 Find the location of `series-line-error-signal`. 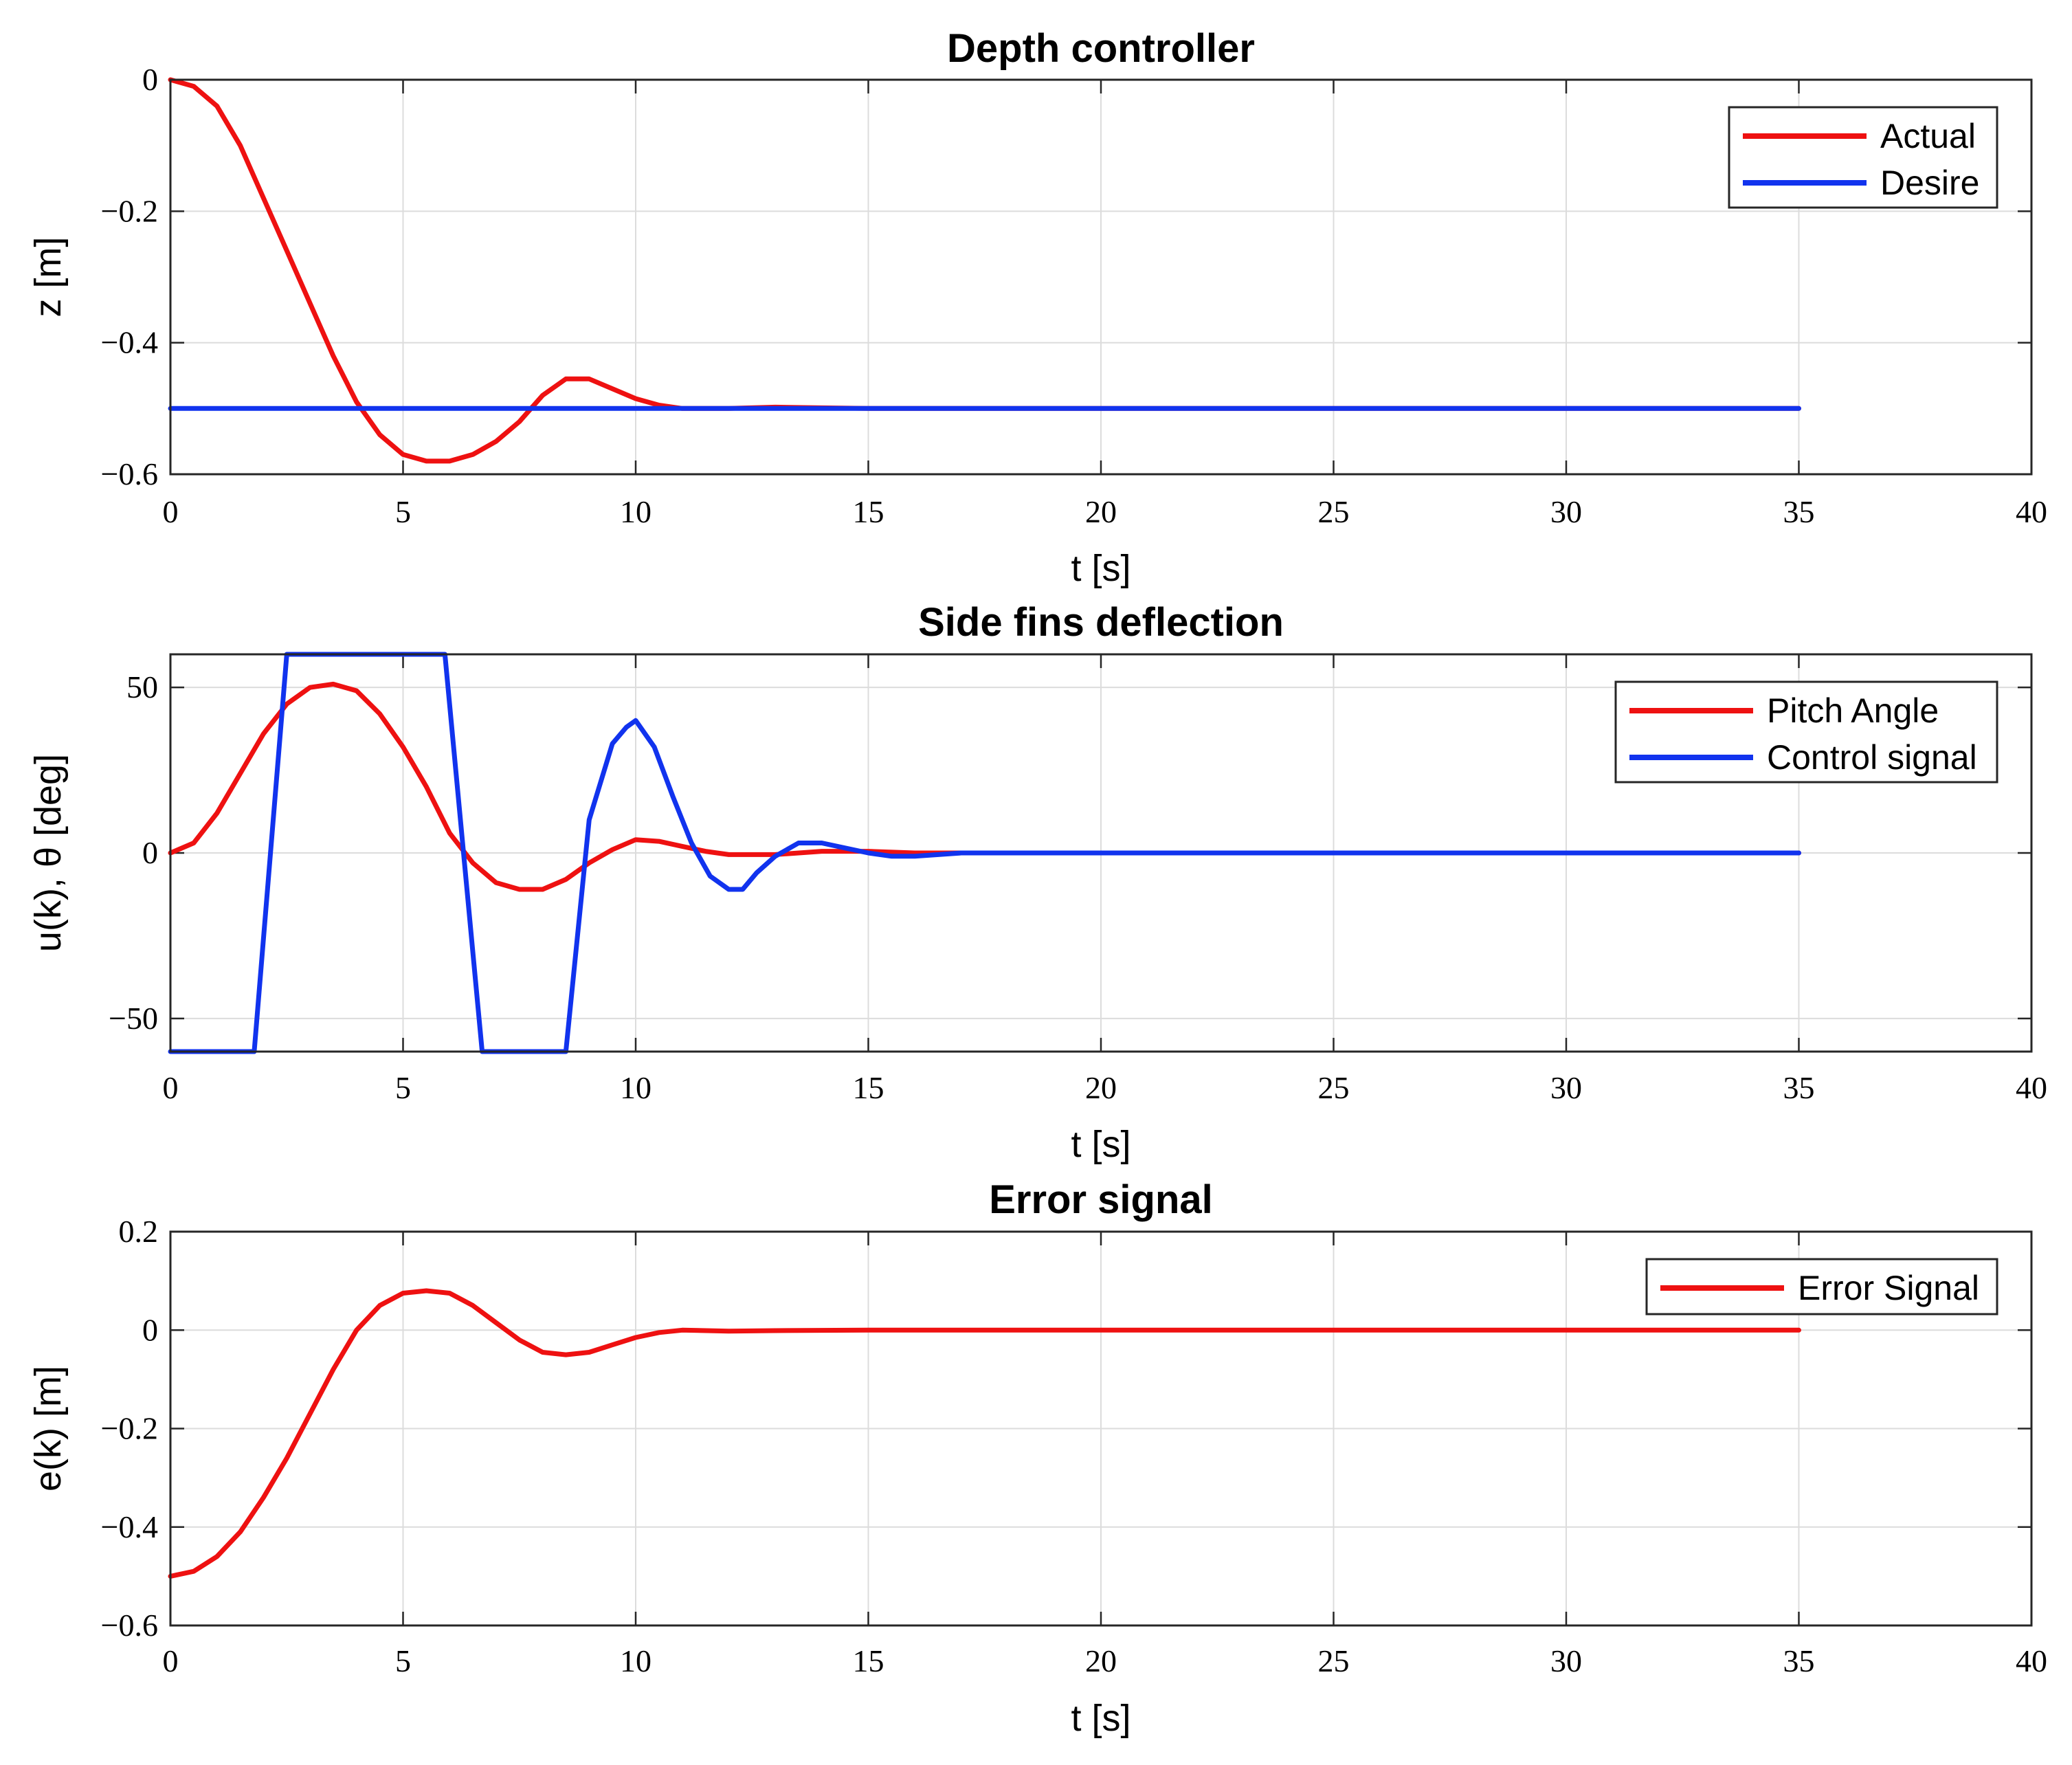

series-line-error-signal is located at coordinates (984, 1434).